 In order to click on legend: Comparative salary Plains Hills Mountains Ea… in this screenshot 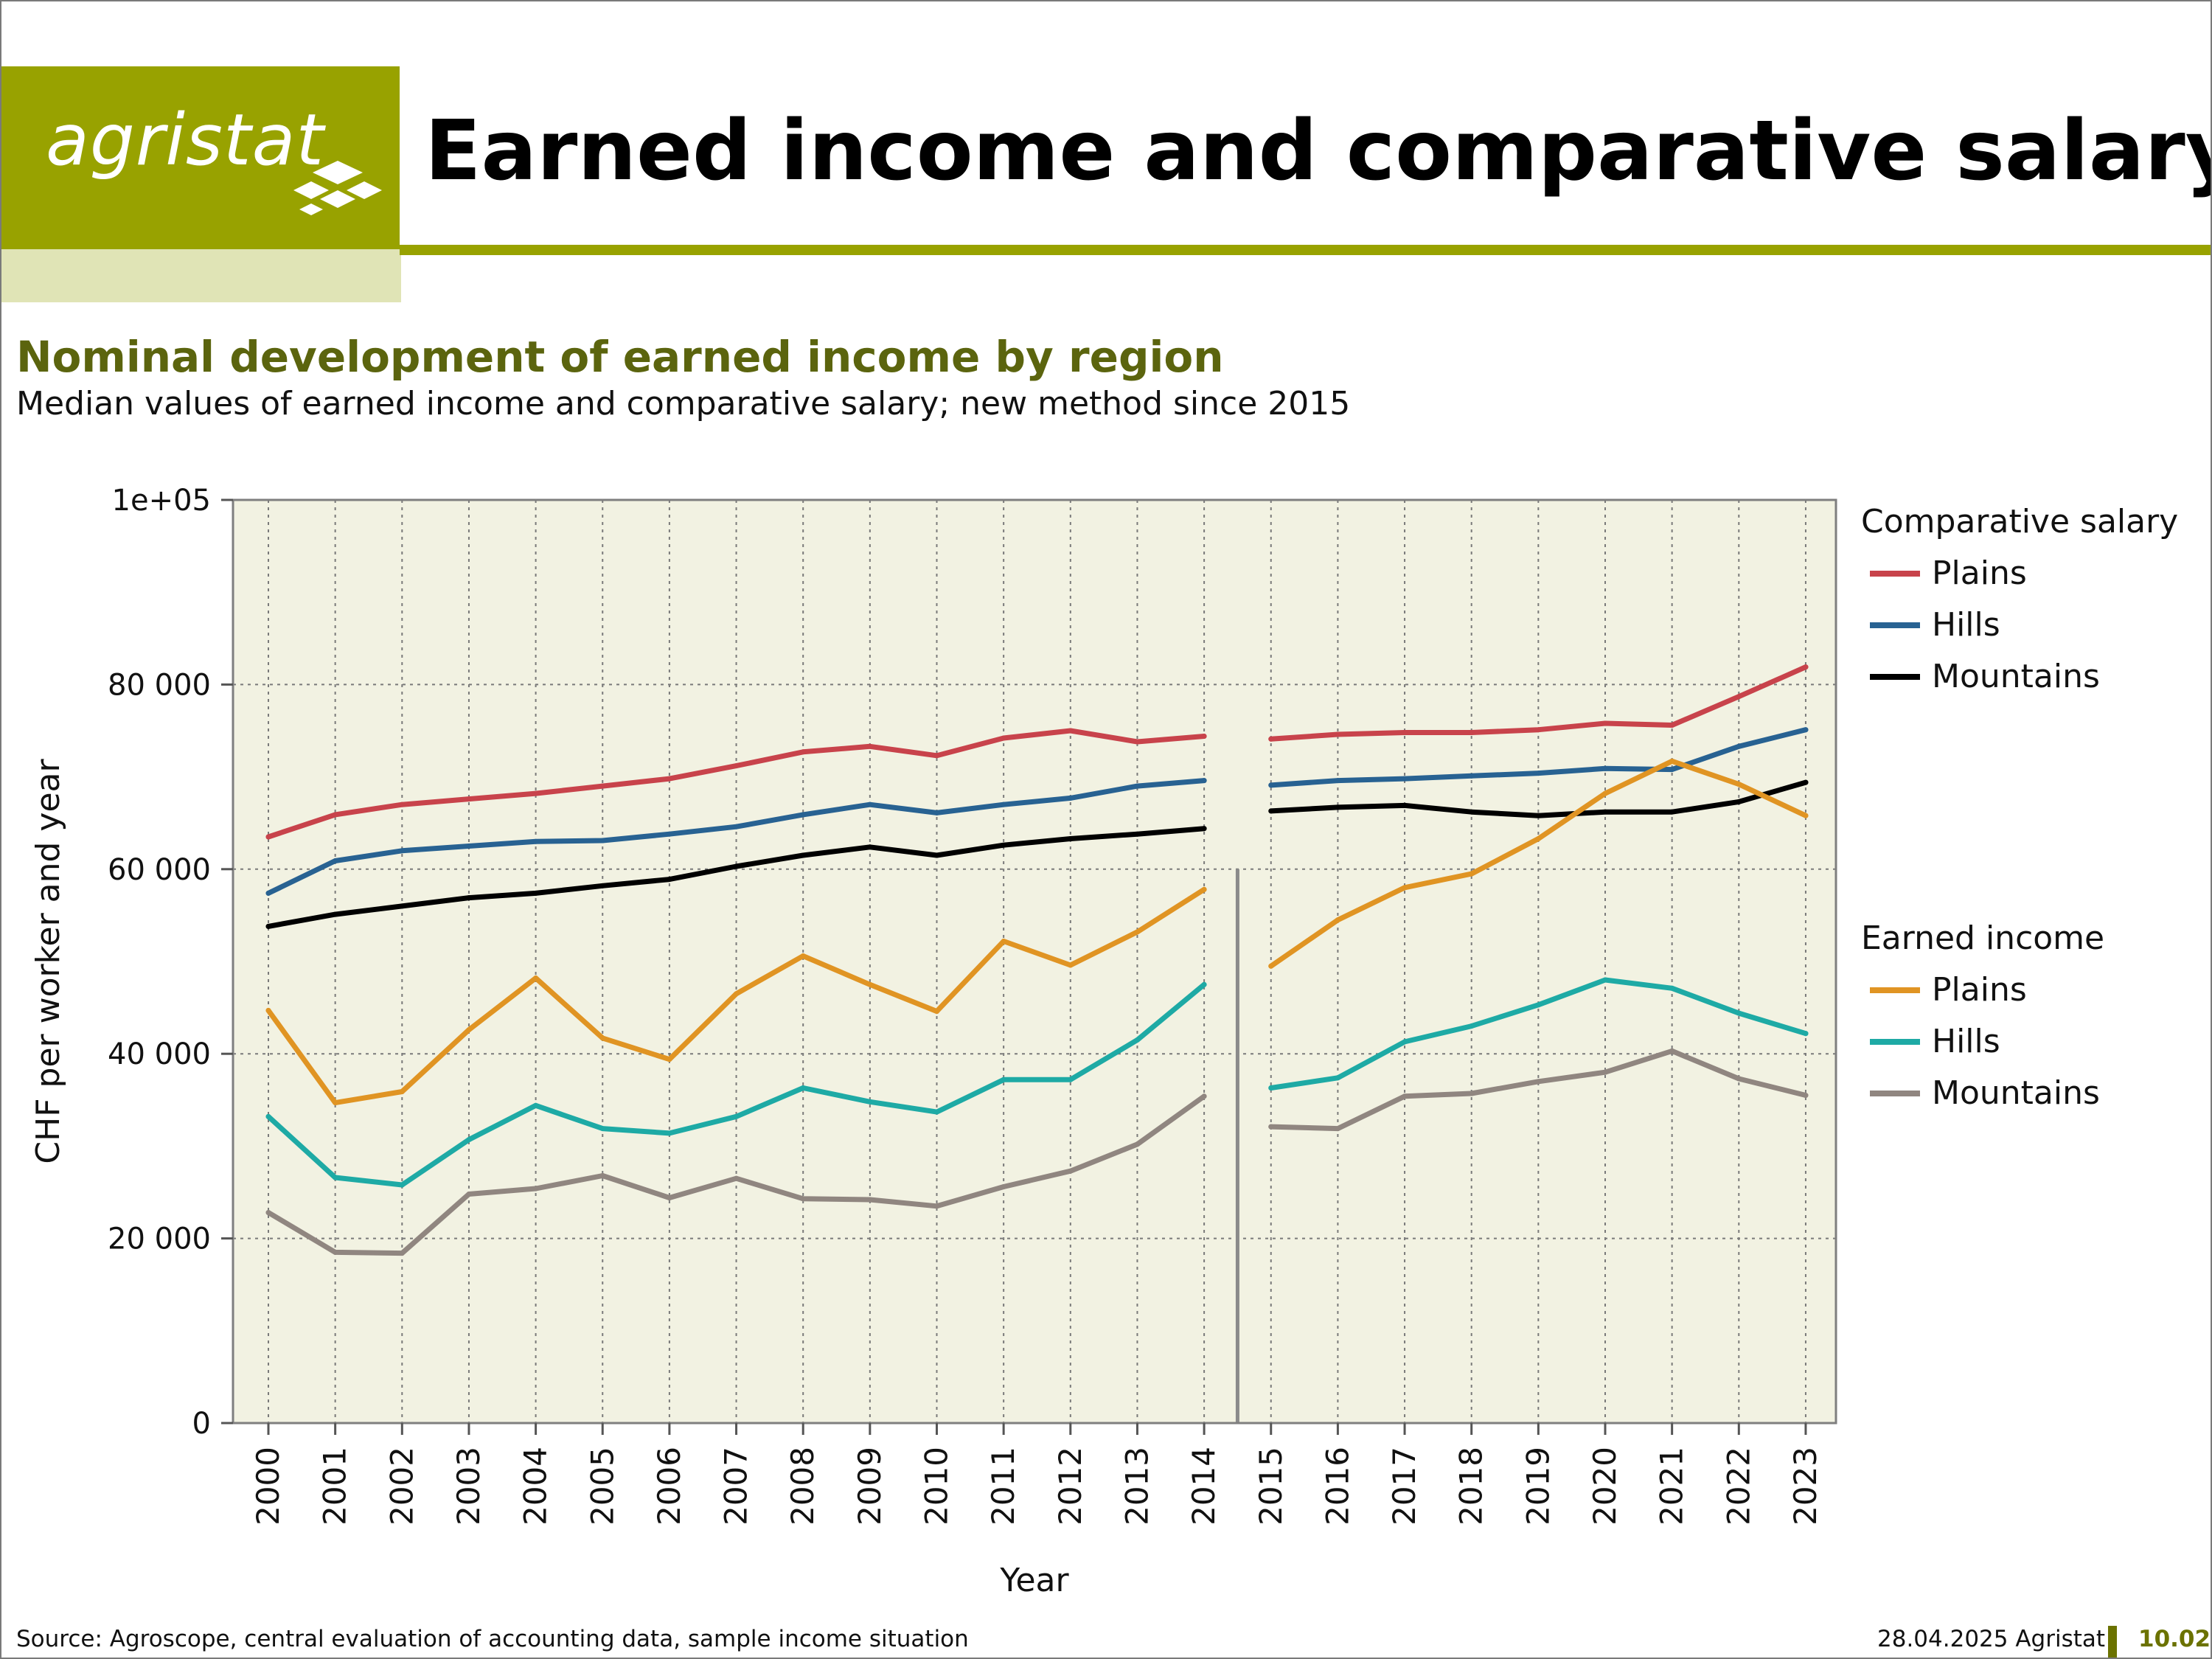, I will do `click(2019, 807)`.